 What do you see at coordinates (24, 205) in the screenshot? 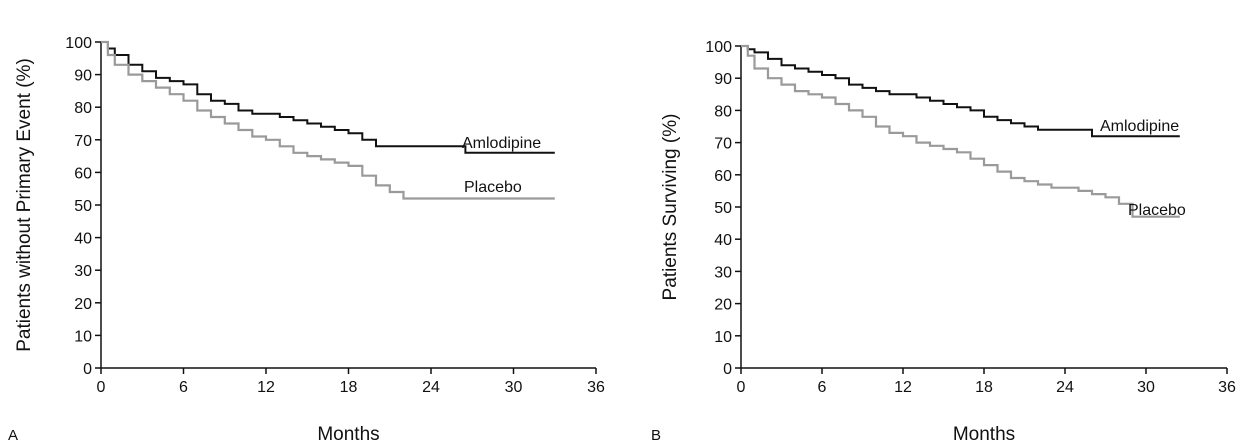
I see `y-axis-title: Patients without Primary Event (%)` at bounding box center [24, 205].